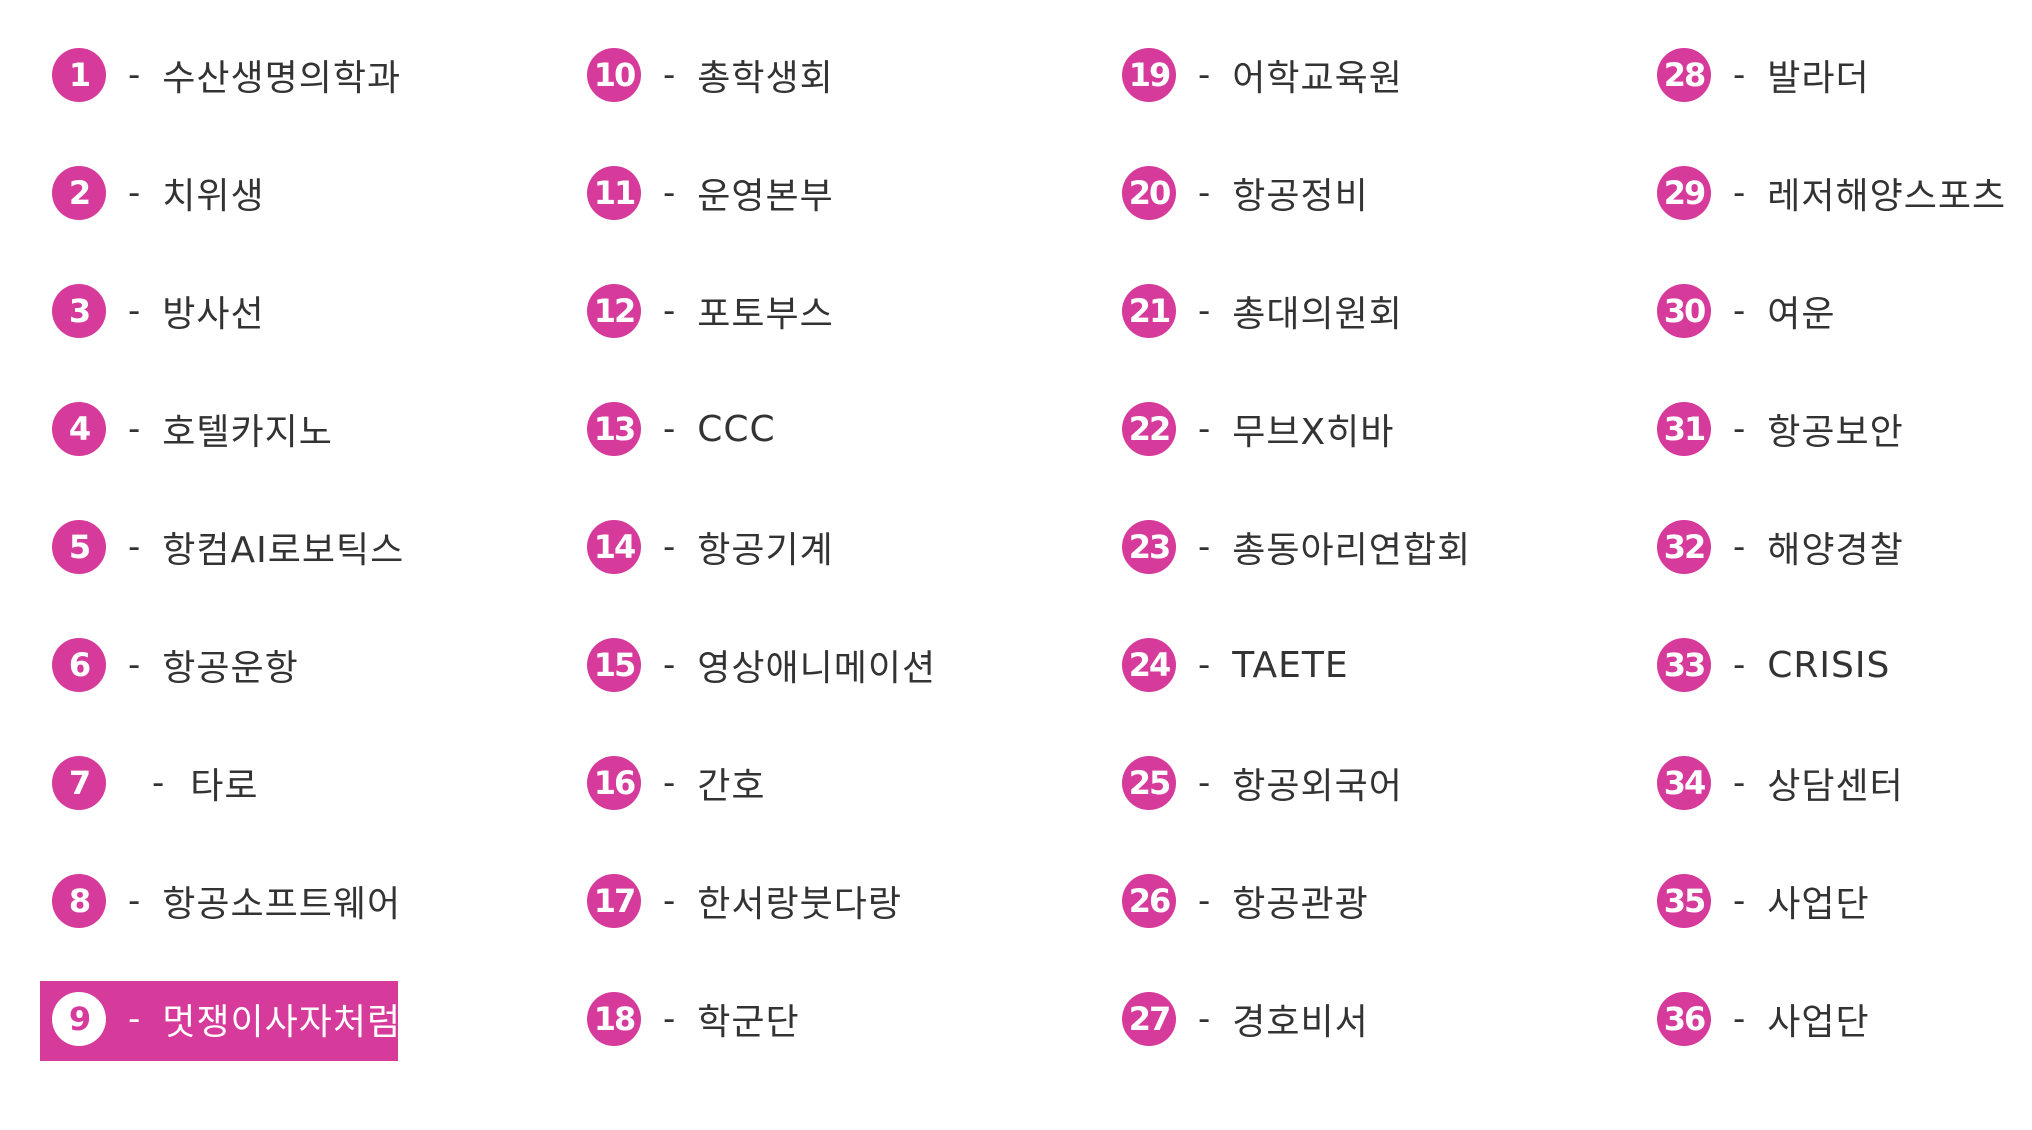  I want to click on booth-name: 무브X히바, so click(1313, 432).